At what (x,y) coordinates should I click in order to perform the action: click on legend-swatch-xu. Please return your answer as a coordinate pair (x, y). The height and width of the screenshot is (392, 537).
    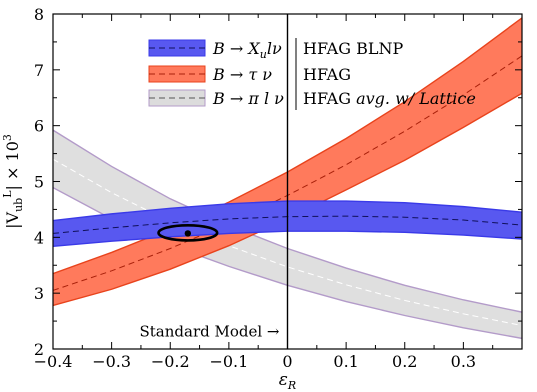
    Looking at the image, I should click on (177, 48).